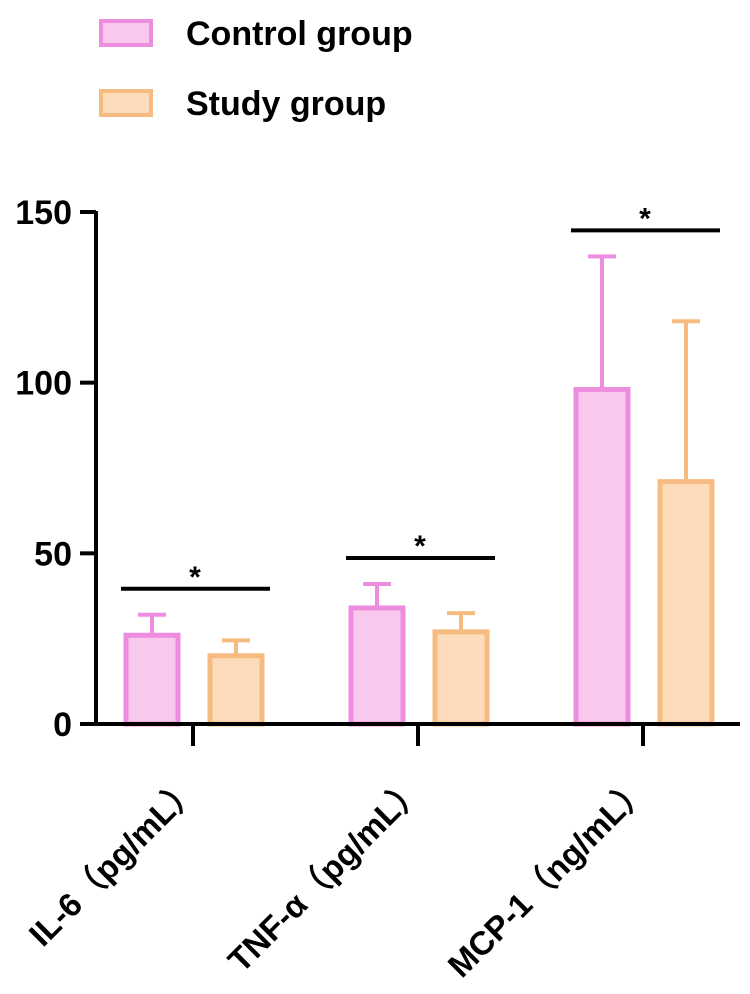 The width and height of the screenshot is (750, 994). Describe the element at coordinates (286, 104) in the screenshot. I see `legend-label-study: Study group` at that location.